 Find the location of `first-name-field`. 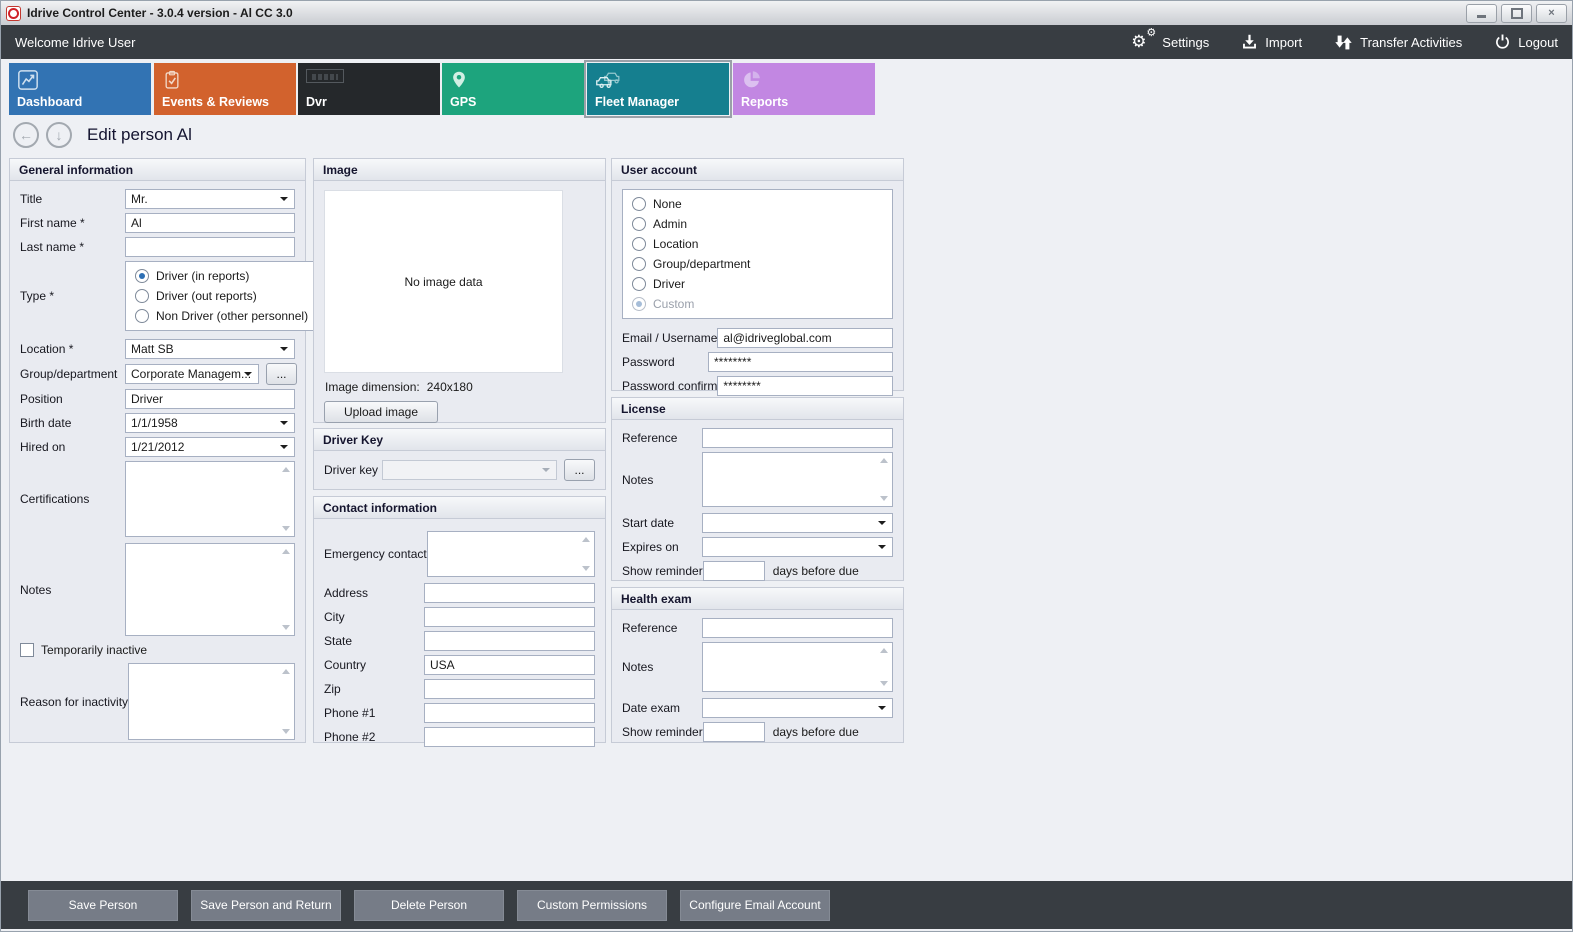

first-name-field is located at coordinates (210, 223).